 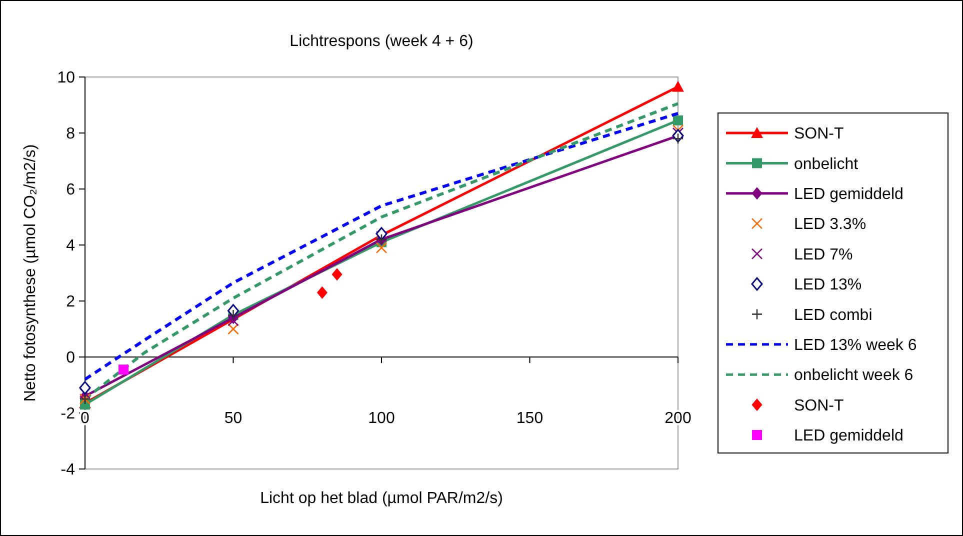 What do you see at coordinates (71, 134) in the screenshot?
I see `y-tick-label: 8` at bounding box center [71, 134].